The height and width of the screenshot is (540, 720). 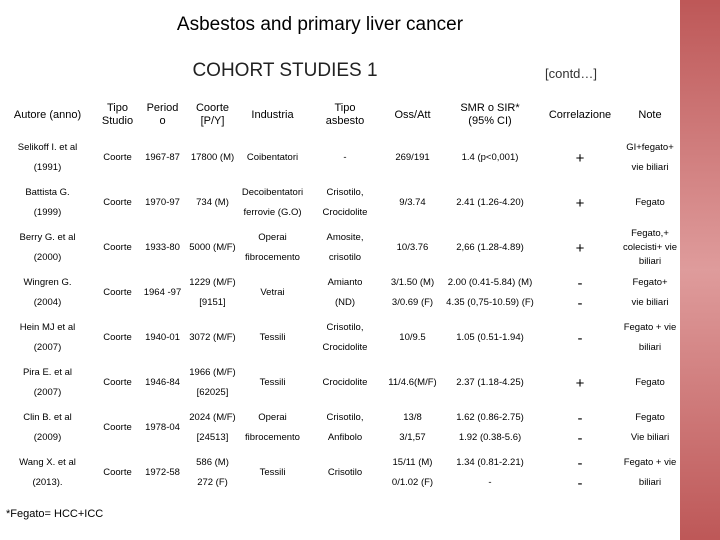 I want to click on cell-text: Autore (anno), so click(x=47, y=114).